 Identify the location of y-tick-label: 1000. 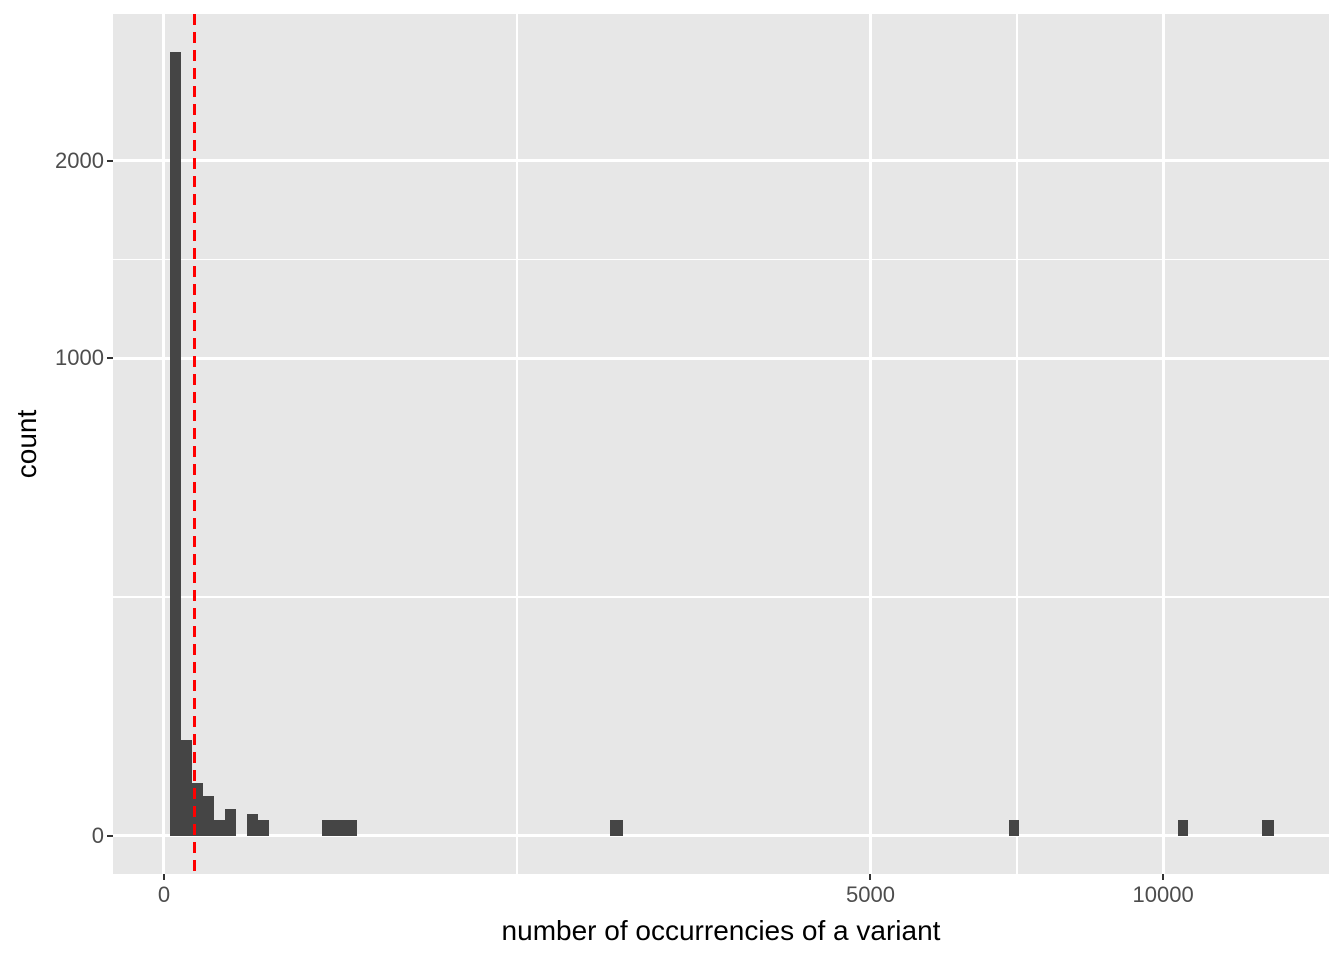
(79, 358).